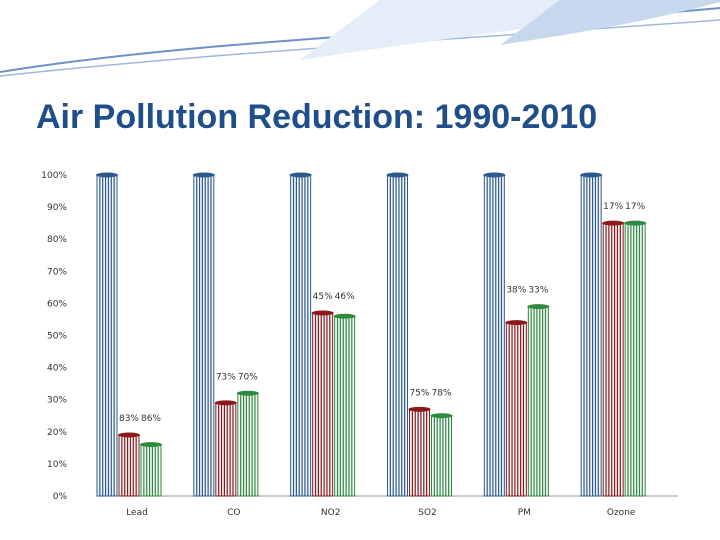 The width and height of the screenshot is (720, 540). I want to click on page-title: Air Pollution Reduction: 1990-2010, so click(317, 117).